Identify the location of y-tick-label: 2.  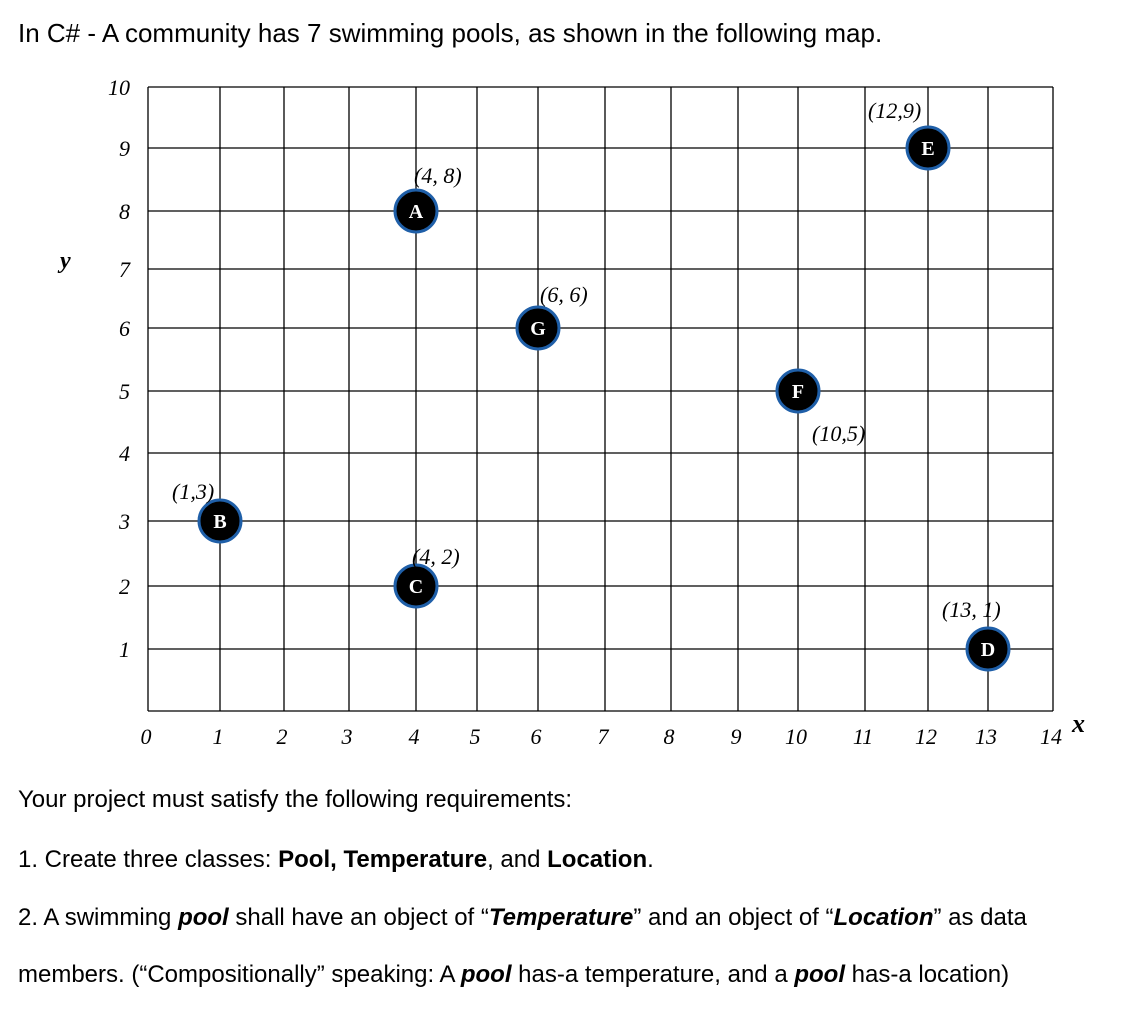
(124, 586).